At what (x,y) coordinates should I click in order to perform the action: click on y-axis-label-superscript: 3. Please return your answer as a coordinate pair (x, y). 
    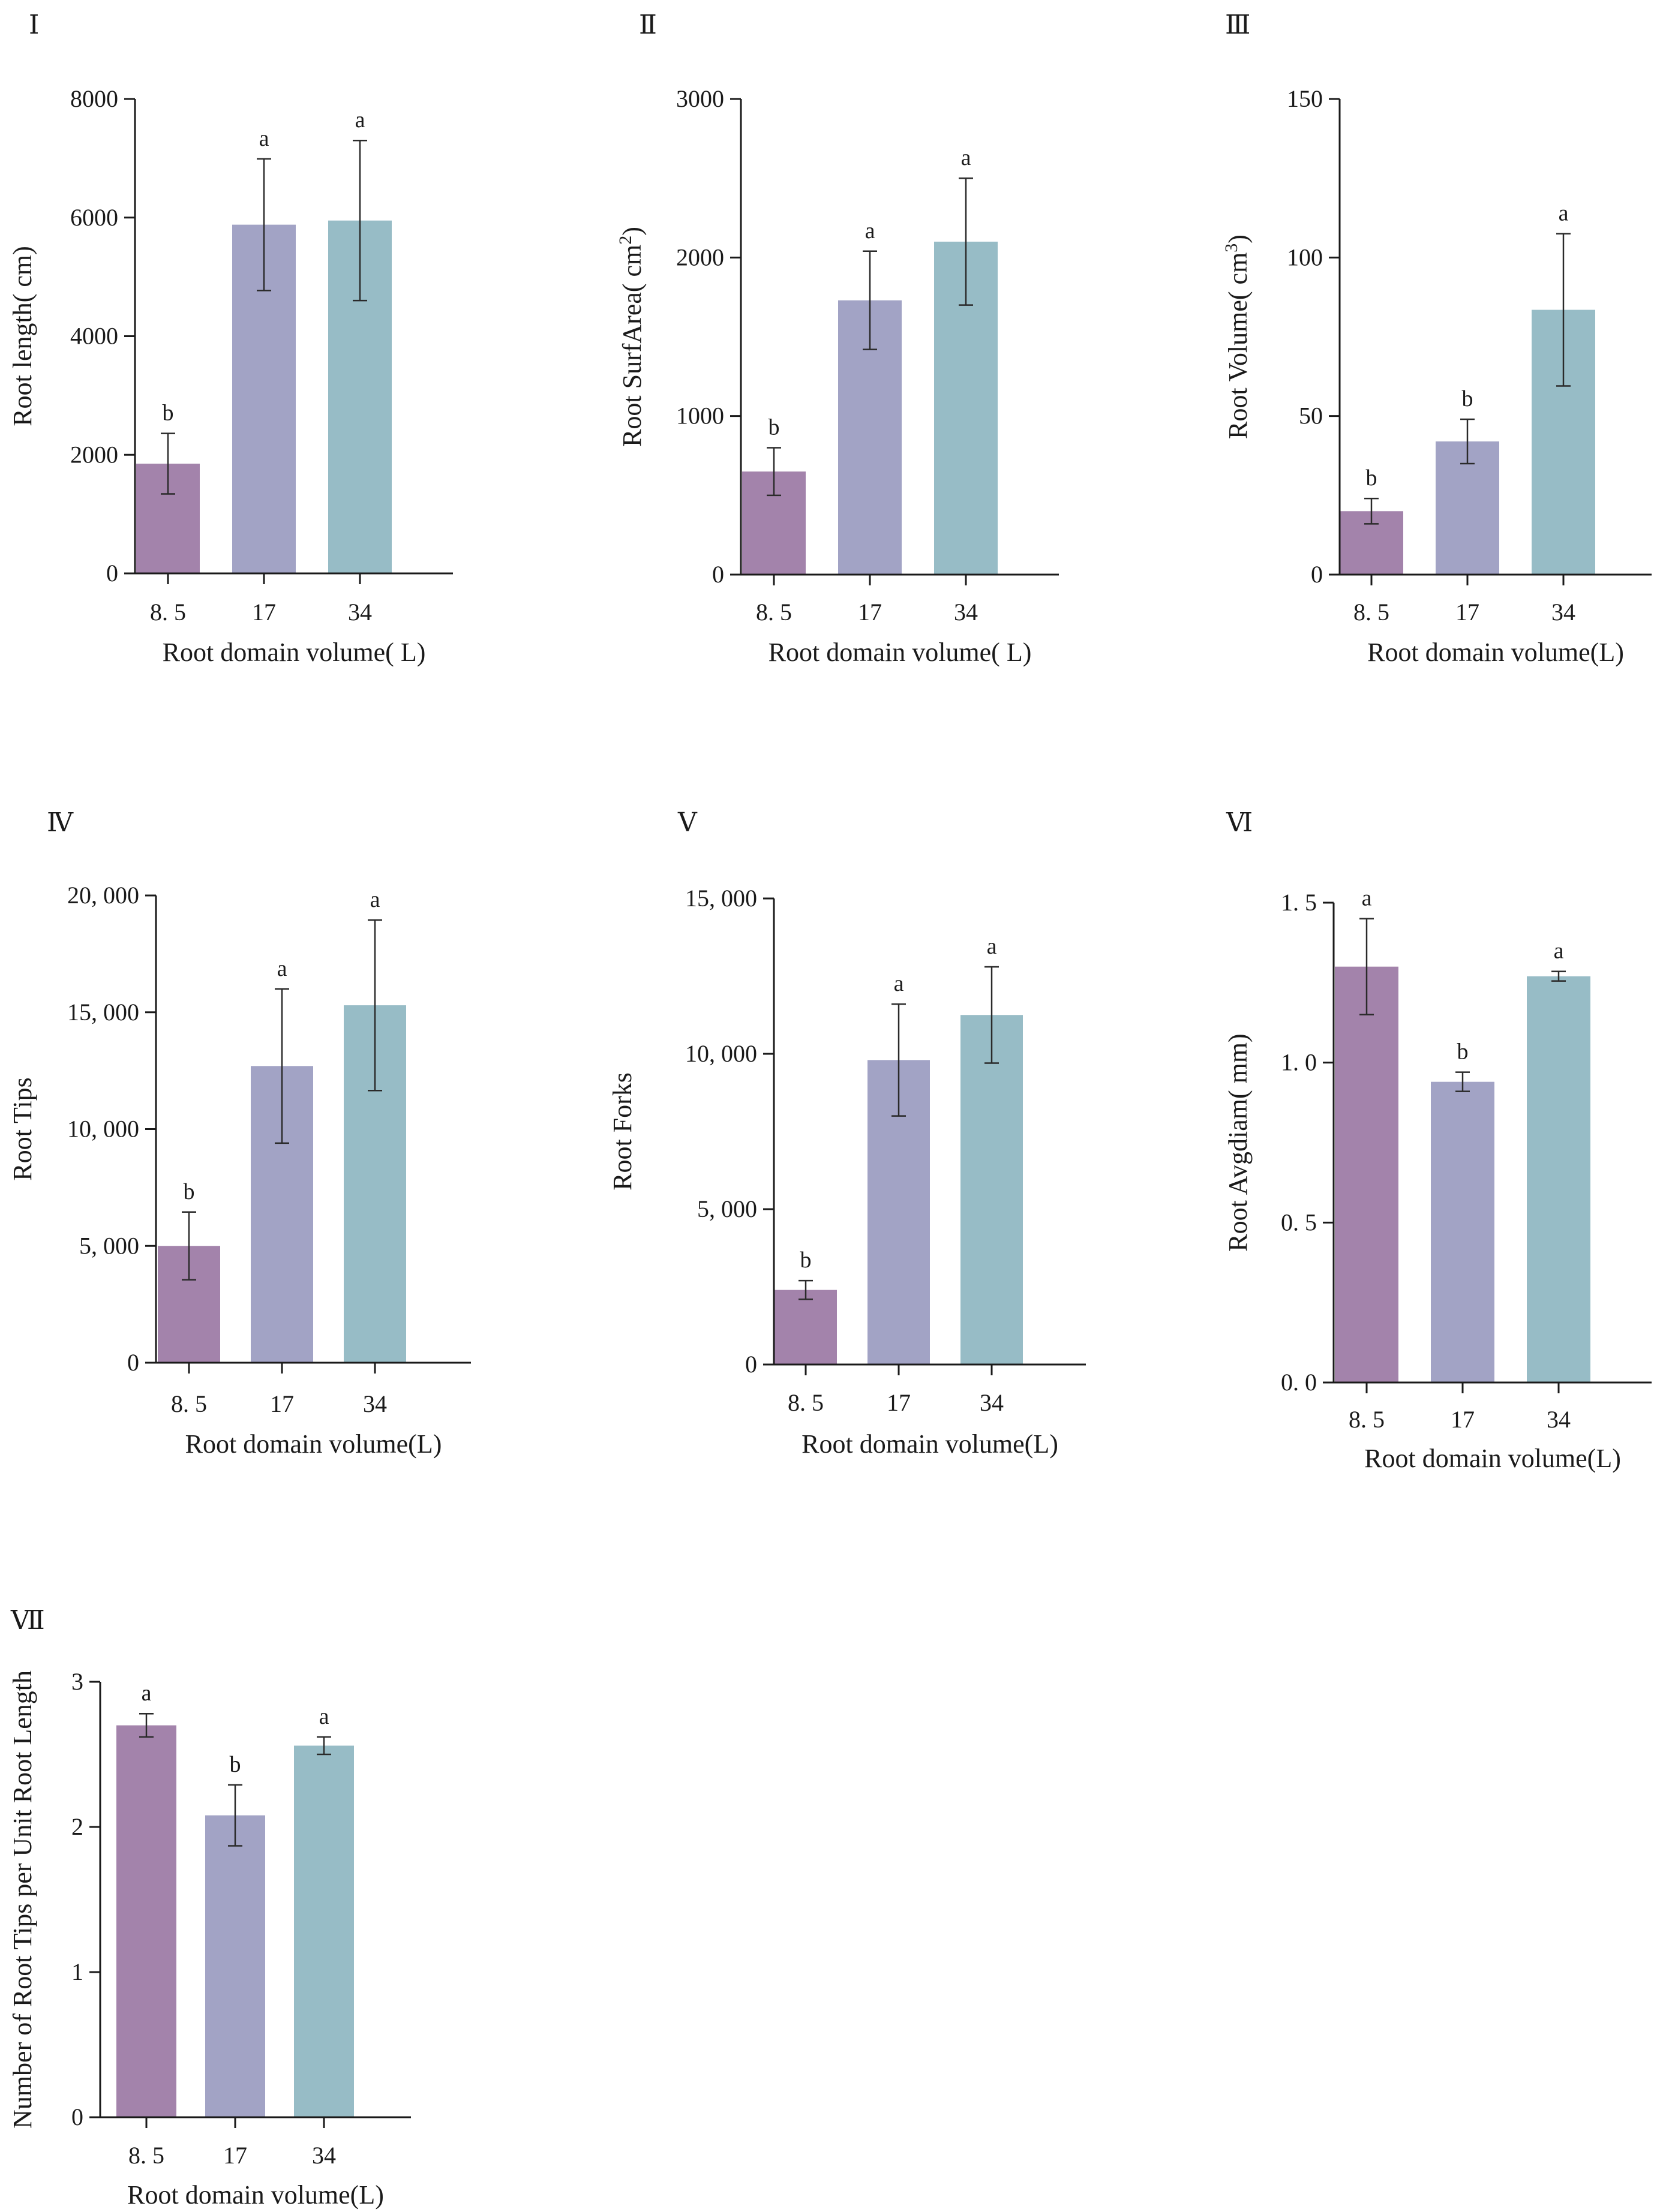
    Looking at the image, I should click on (1231, 248).